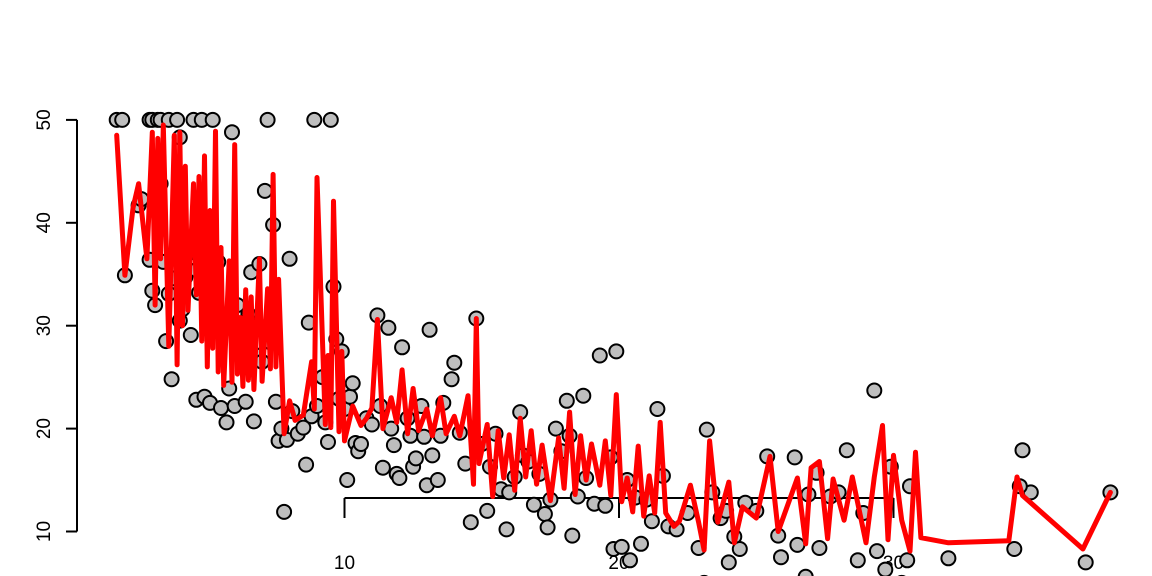 The image size is (1152, 576). I want to click on y-axis: 10 20 30 40 50, so click(56, 325).